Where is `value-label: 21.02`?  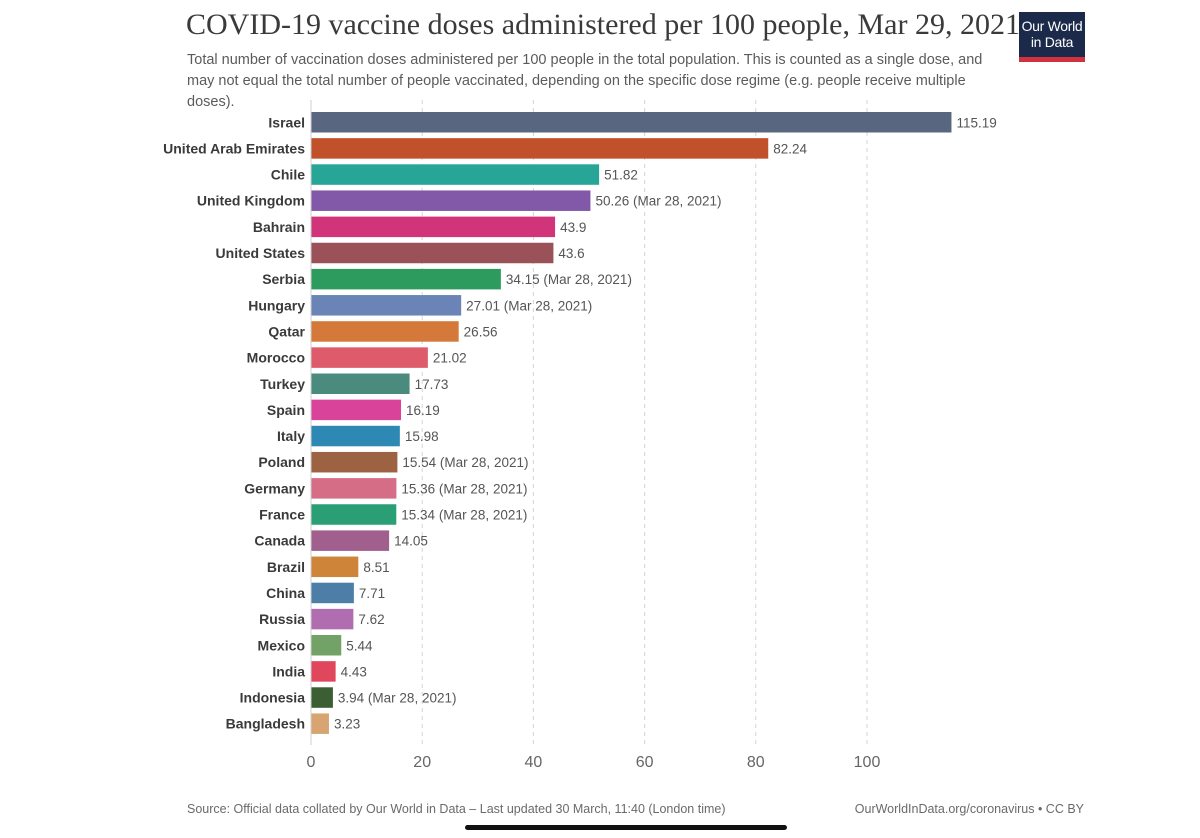
value-label: 21.02 is located at coordinates (450, 358).